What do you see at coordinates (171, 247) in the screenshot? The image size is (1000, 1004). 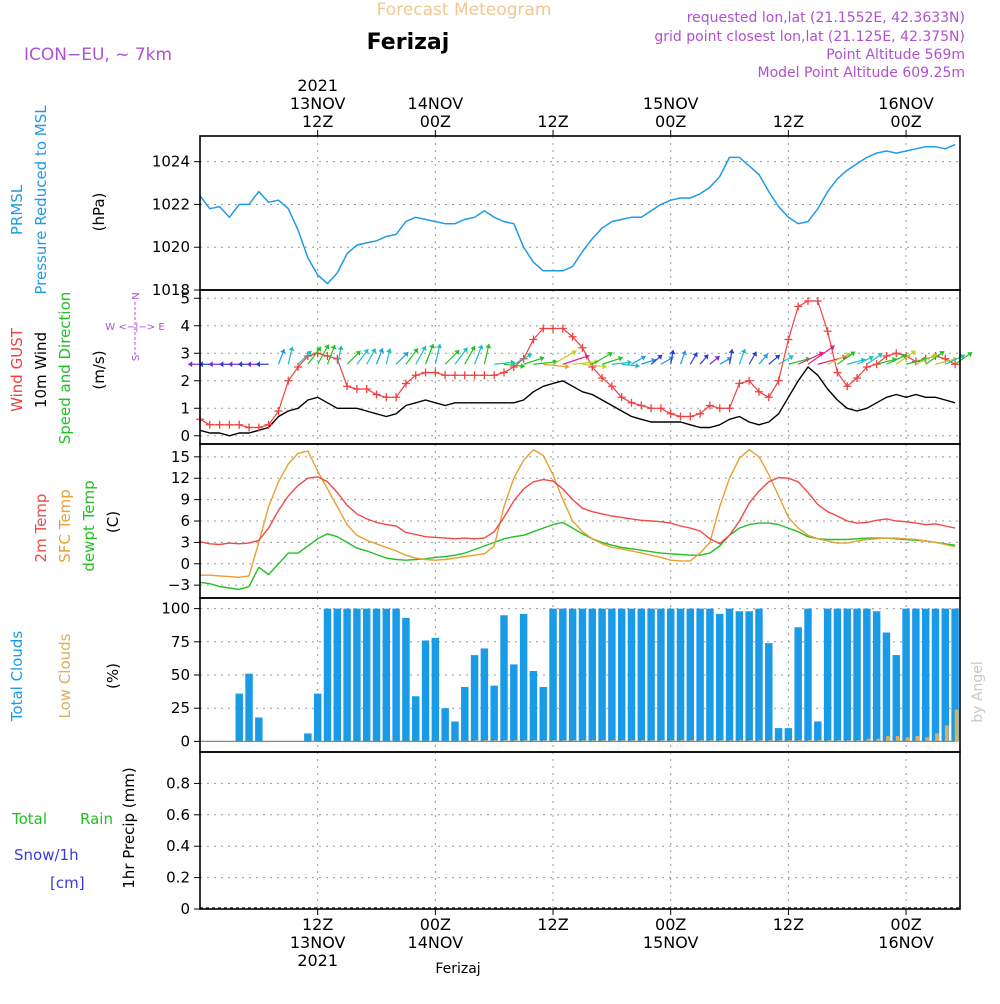 I see `y-tick-label: 1020` at bounding box center [171, 247].